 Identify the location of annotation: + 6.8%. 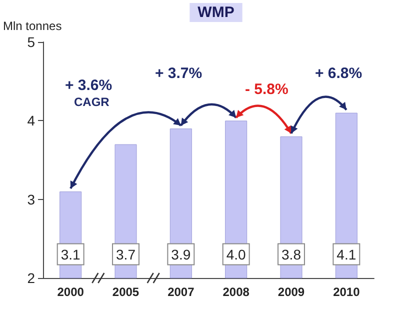
(338, 73).